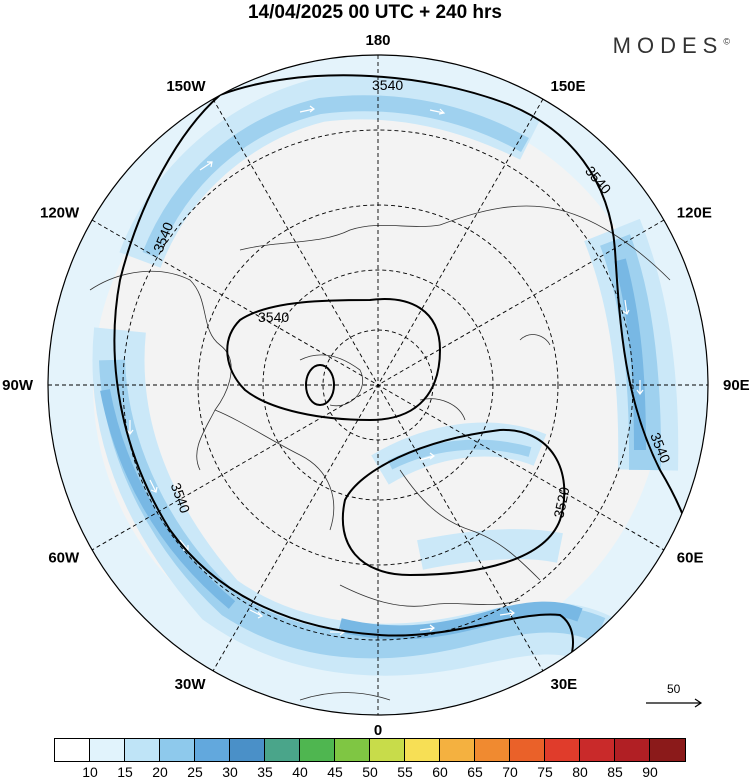  I want to click on colorbar-tick-label: 15, so click(125, 772).